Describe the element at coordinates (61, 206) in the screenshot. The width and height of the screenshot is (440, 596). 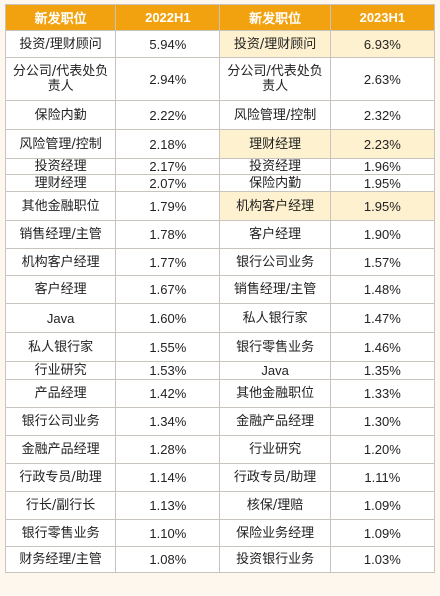
I see `position-2022-cell: 其他金融职位` at that location.